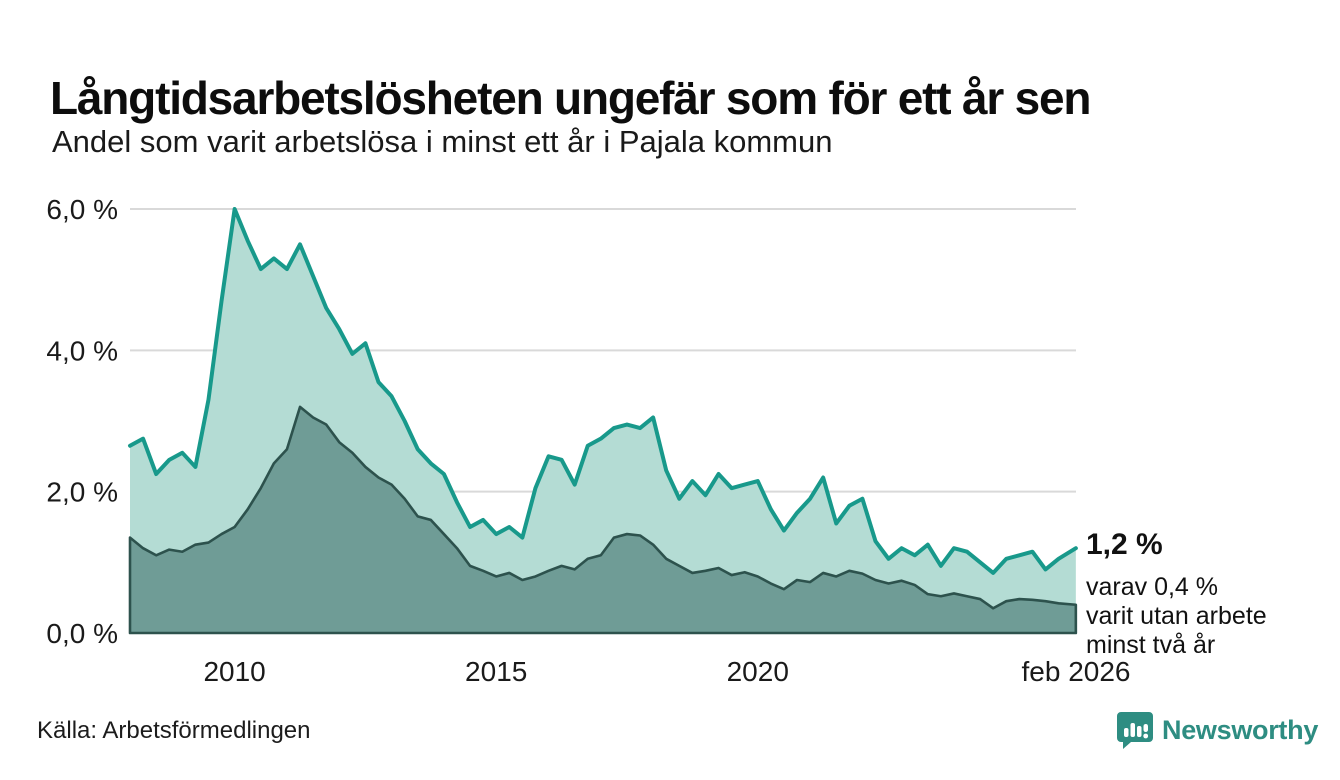 Image resolution: width=1340 pixels, height=780 pixels. Describe the element at coordinates (82, 633) in the screenshot. I see `y-axis-tick-label: 0,0 %` at that location.